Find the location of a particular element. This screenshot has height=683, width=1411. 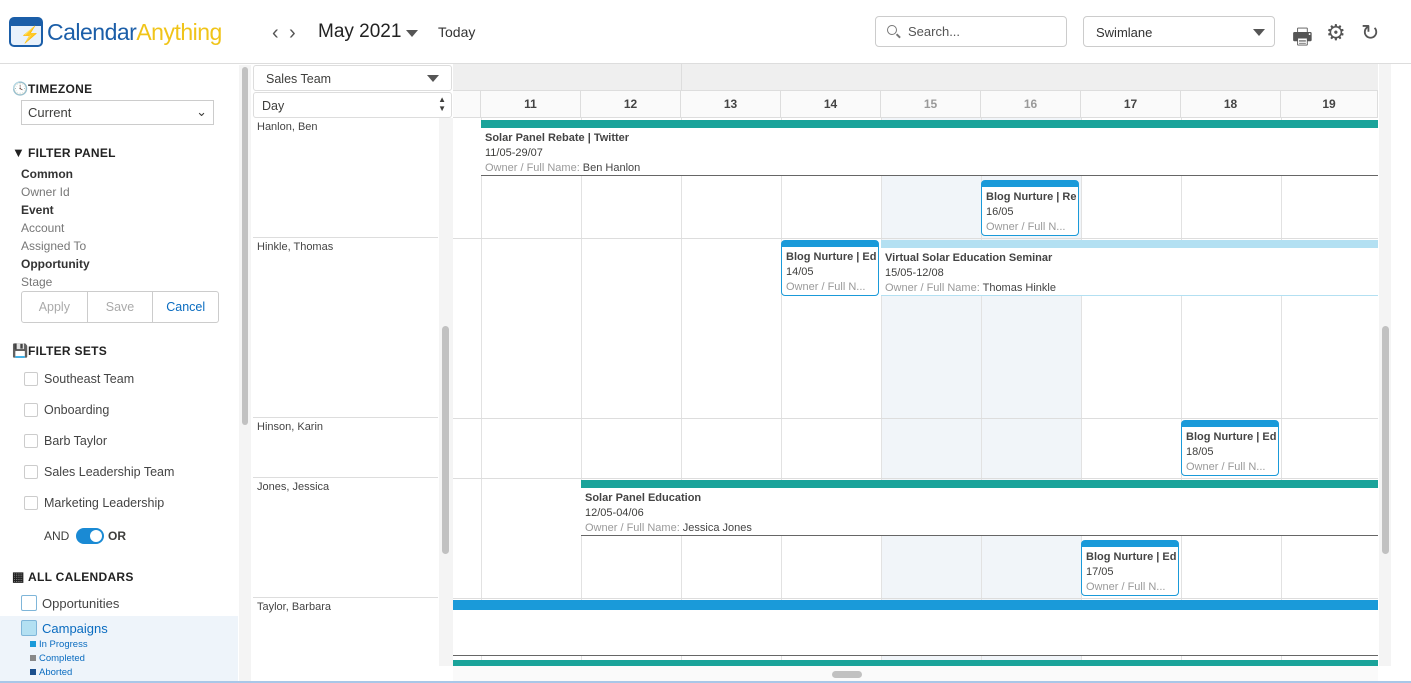

day-header: 14 is located at coordinates (831, 104).